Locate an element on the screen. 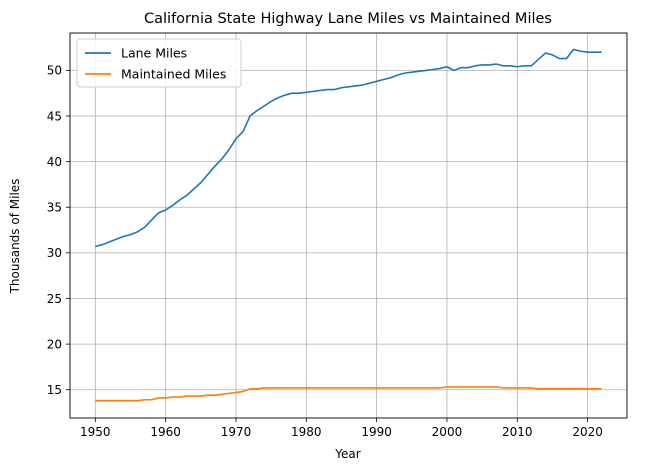 The height and width of the screenshot is (470, 648). x-tick-label: 2000 is located at coordinates (447, 432).